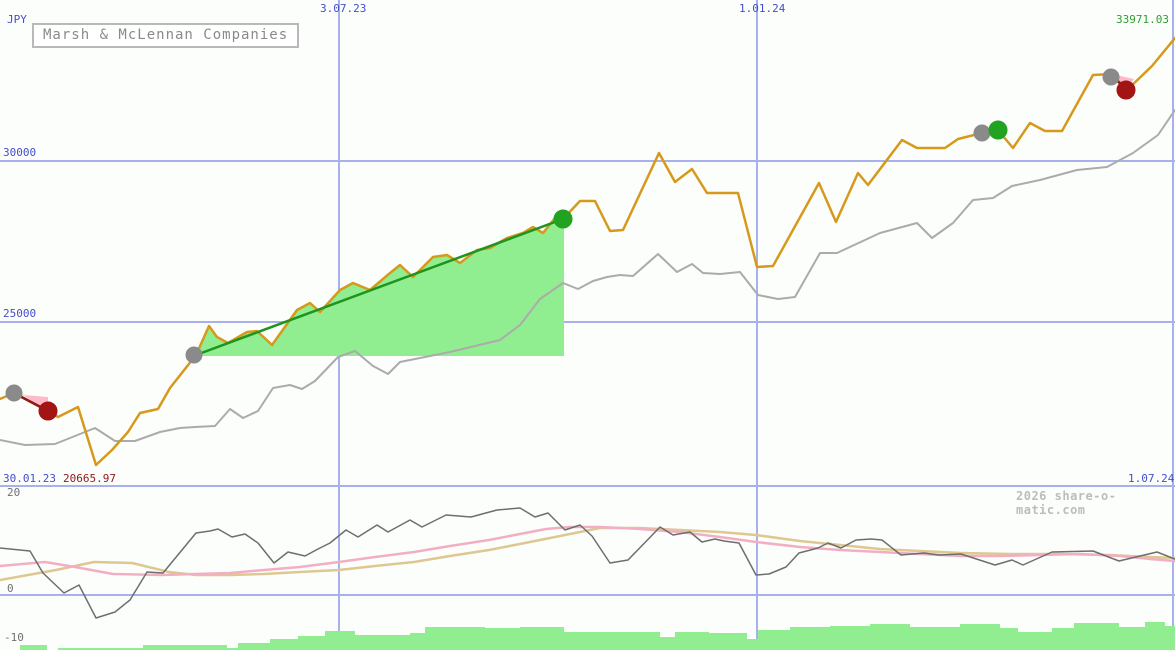  Describe the element at coordinates (194, 355) in the screenshot. I see `trade2-entry-marker` at that location.